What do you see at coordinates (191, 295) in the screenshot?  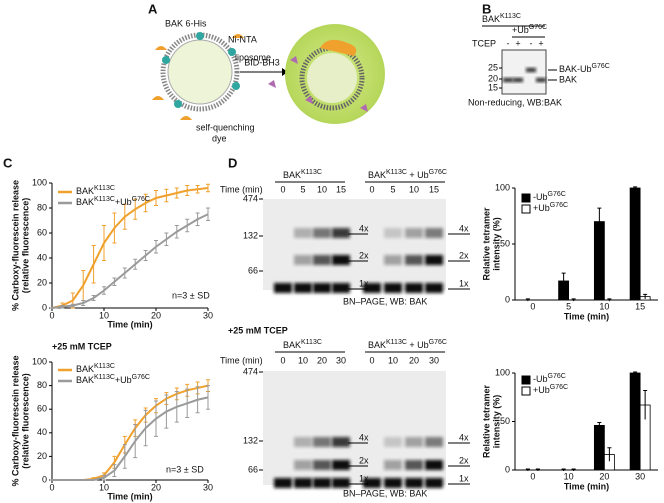 I see `annotation: n=3 ± SD` at bounding box center [191, 295].